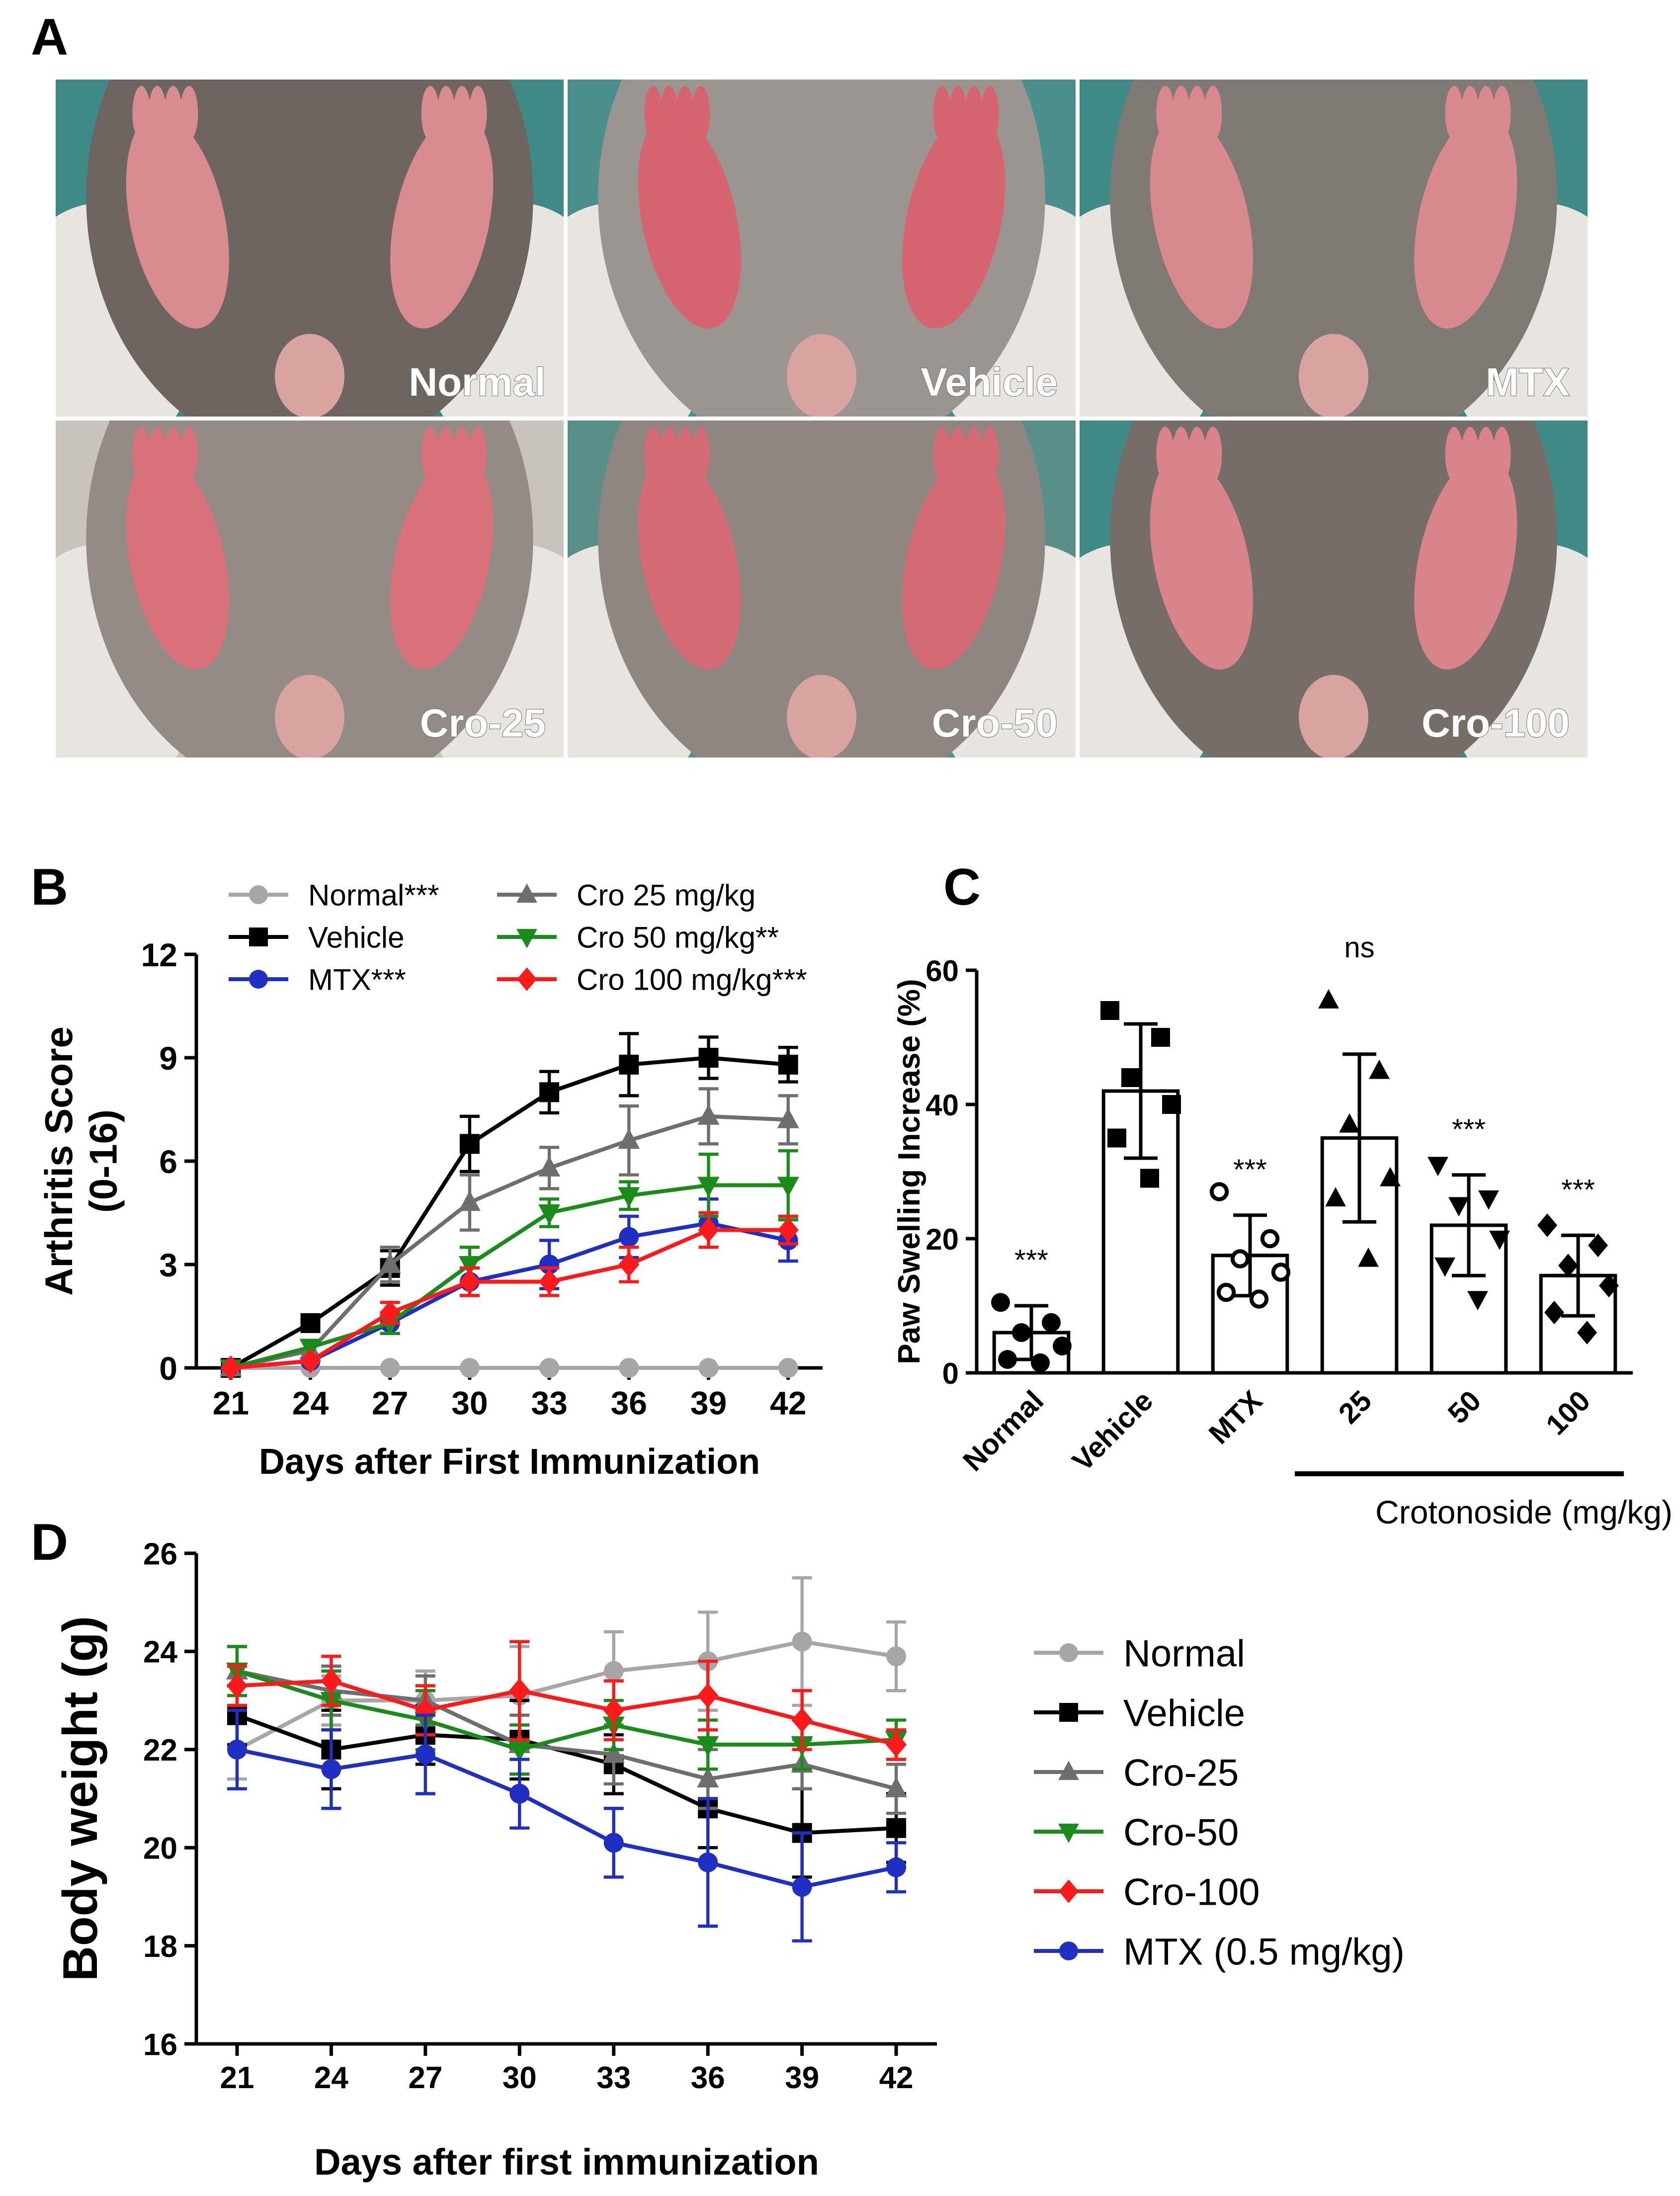 This screenshot has height=2196, width=1680. I want to click on x-tick-label: 33, so click(549, 1402).